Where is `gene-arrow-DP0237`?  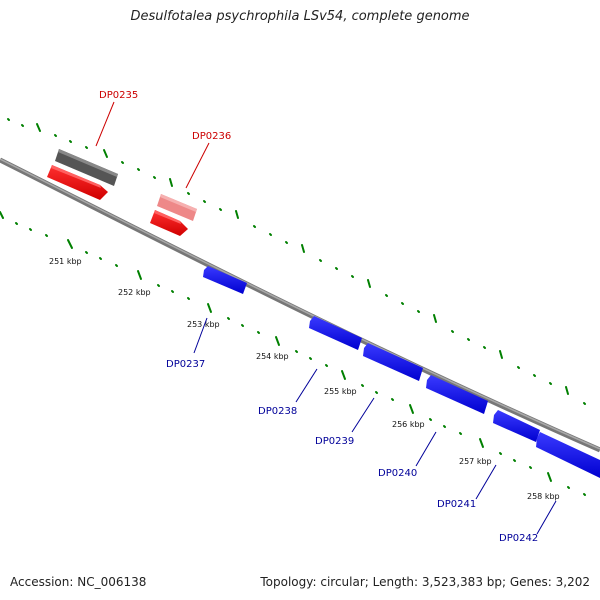
gene-arrow-DP0237 is located at coordinates (225, 280).